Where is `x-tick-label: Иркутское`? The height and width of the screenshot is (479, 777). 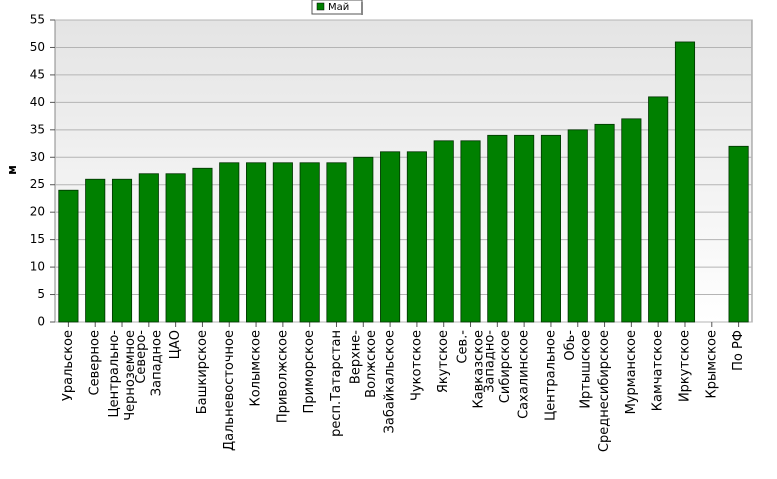
x-tick-label: Иркутское is located at coordinates (684, 366).